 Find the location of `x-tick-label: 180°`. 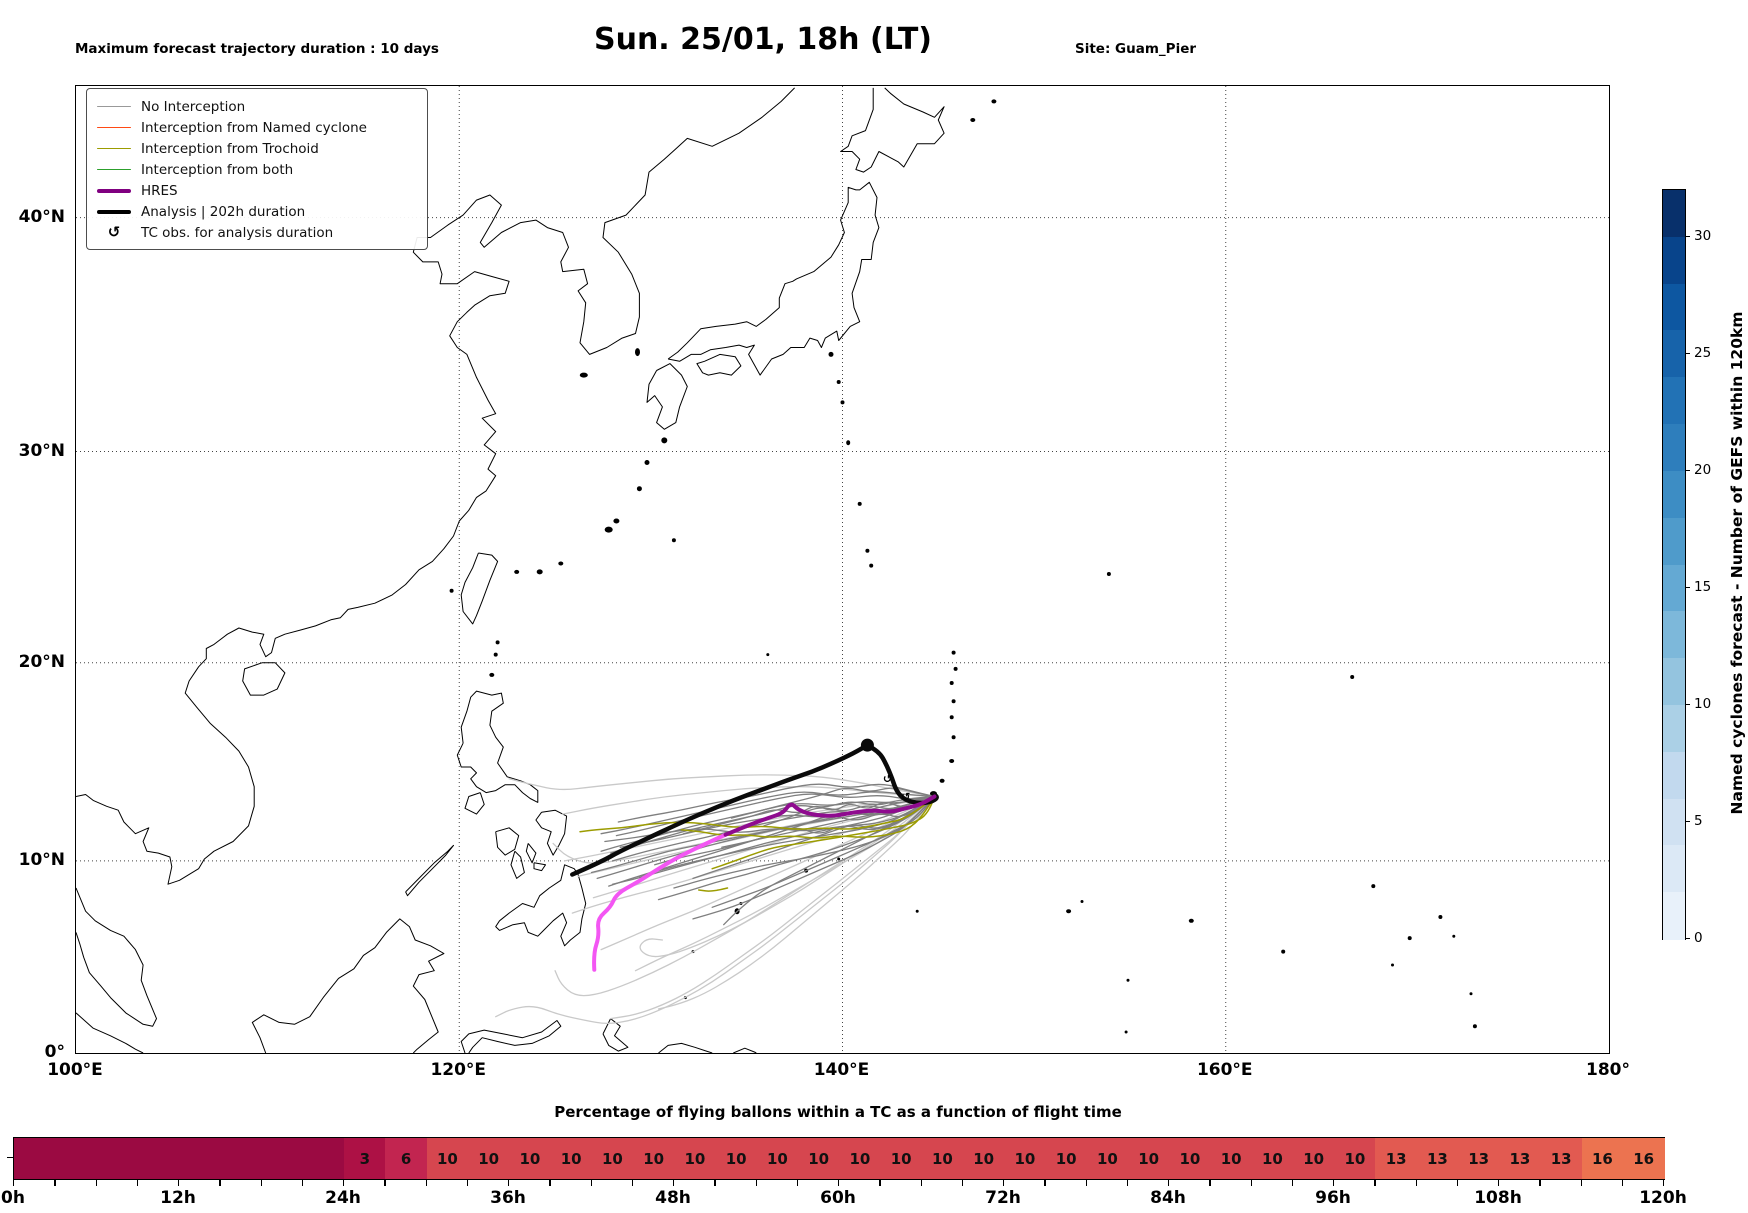

x-tick-label: 180° is located at coordinates (1608, 1070).